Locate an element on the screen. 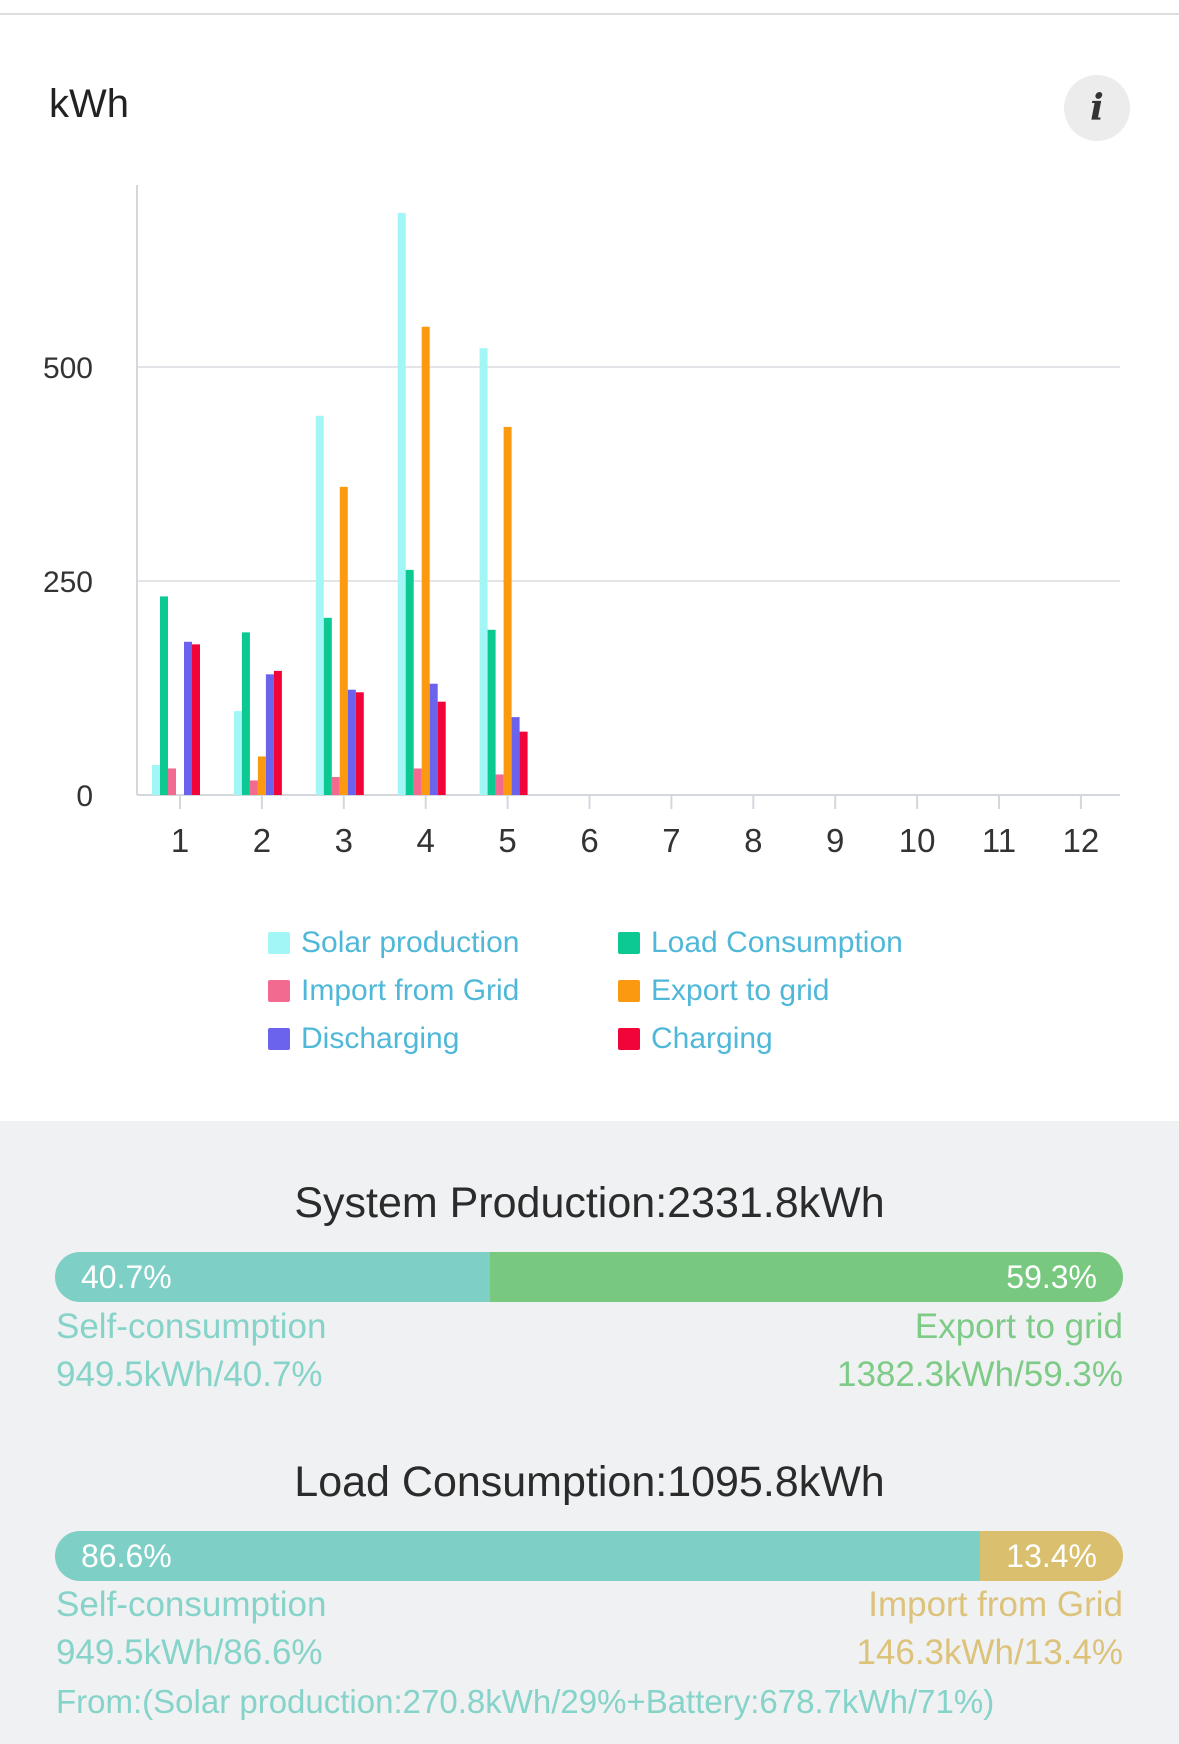  legend-label: Import from Grid is located at coordinates (410, 990).